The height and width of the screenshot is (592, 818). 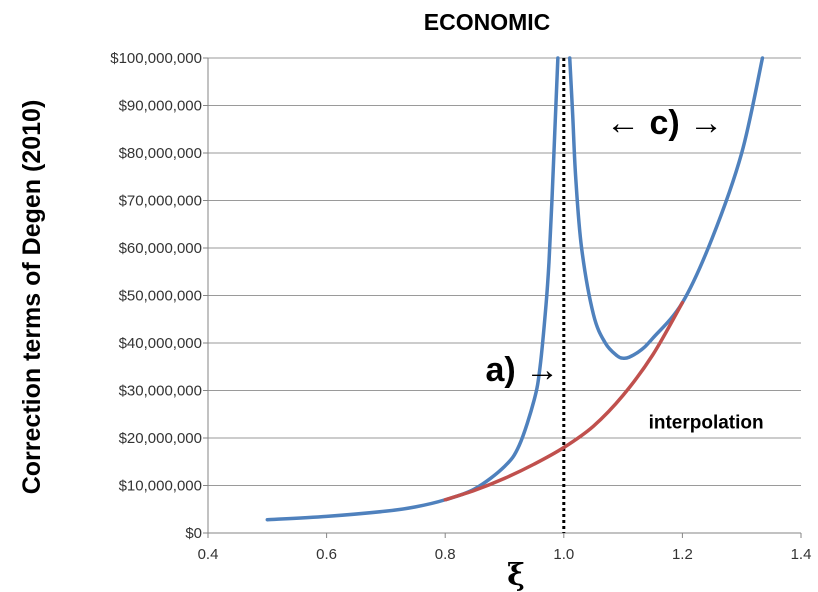 I want to click on y-tick-label: $10,000,000, so click(x=160, y=486).